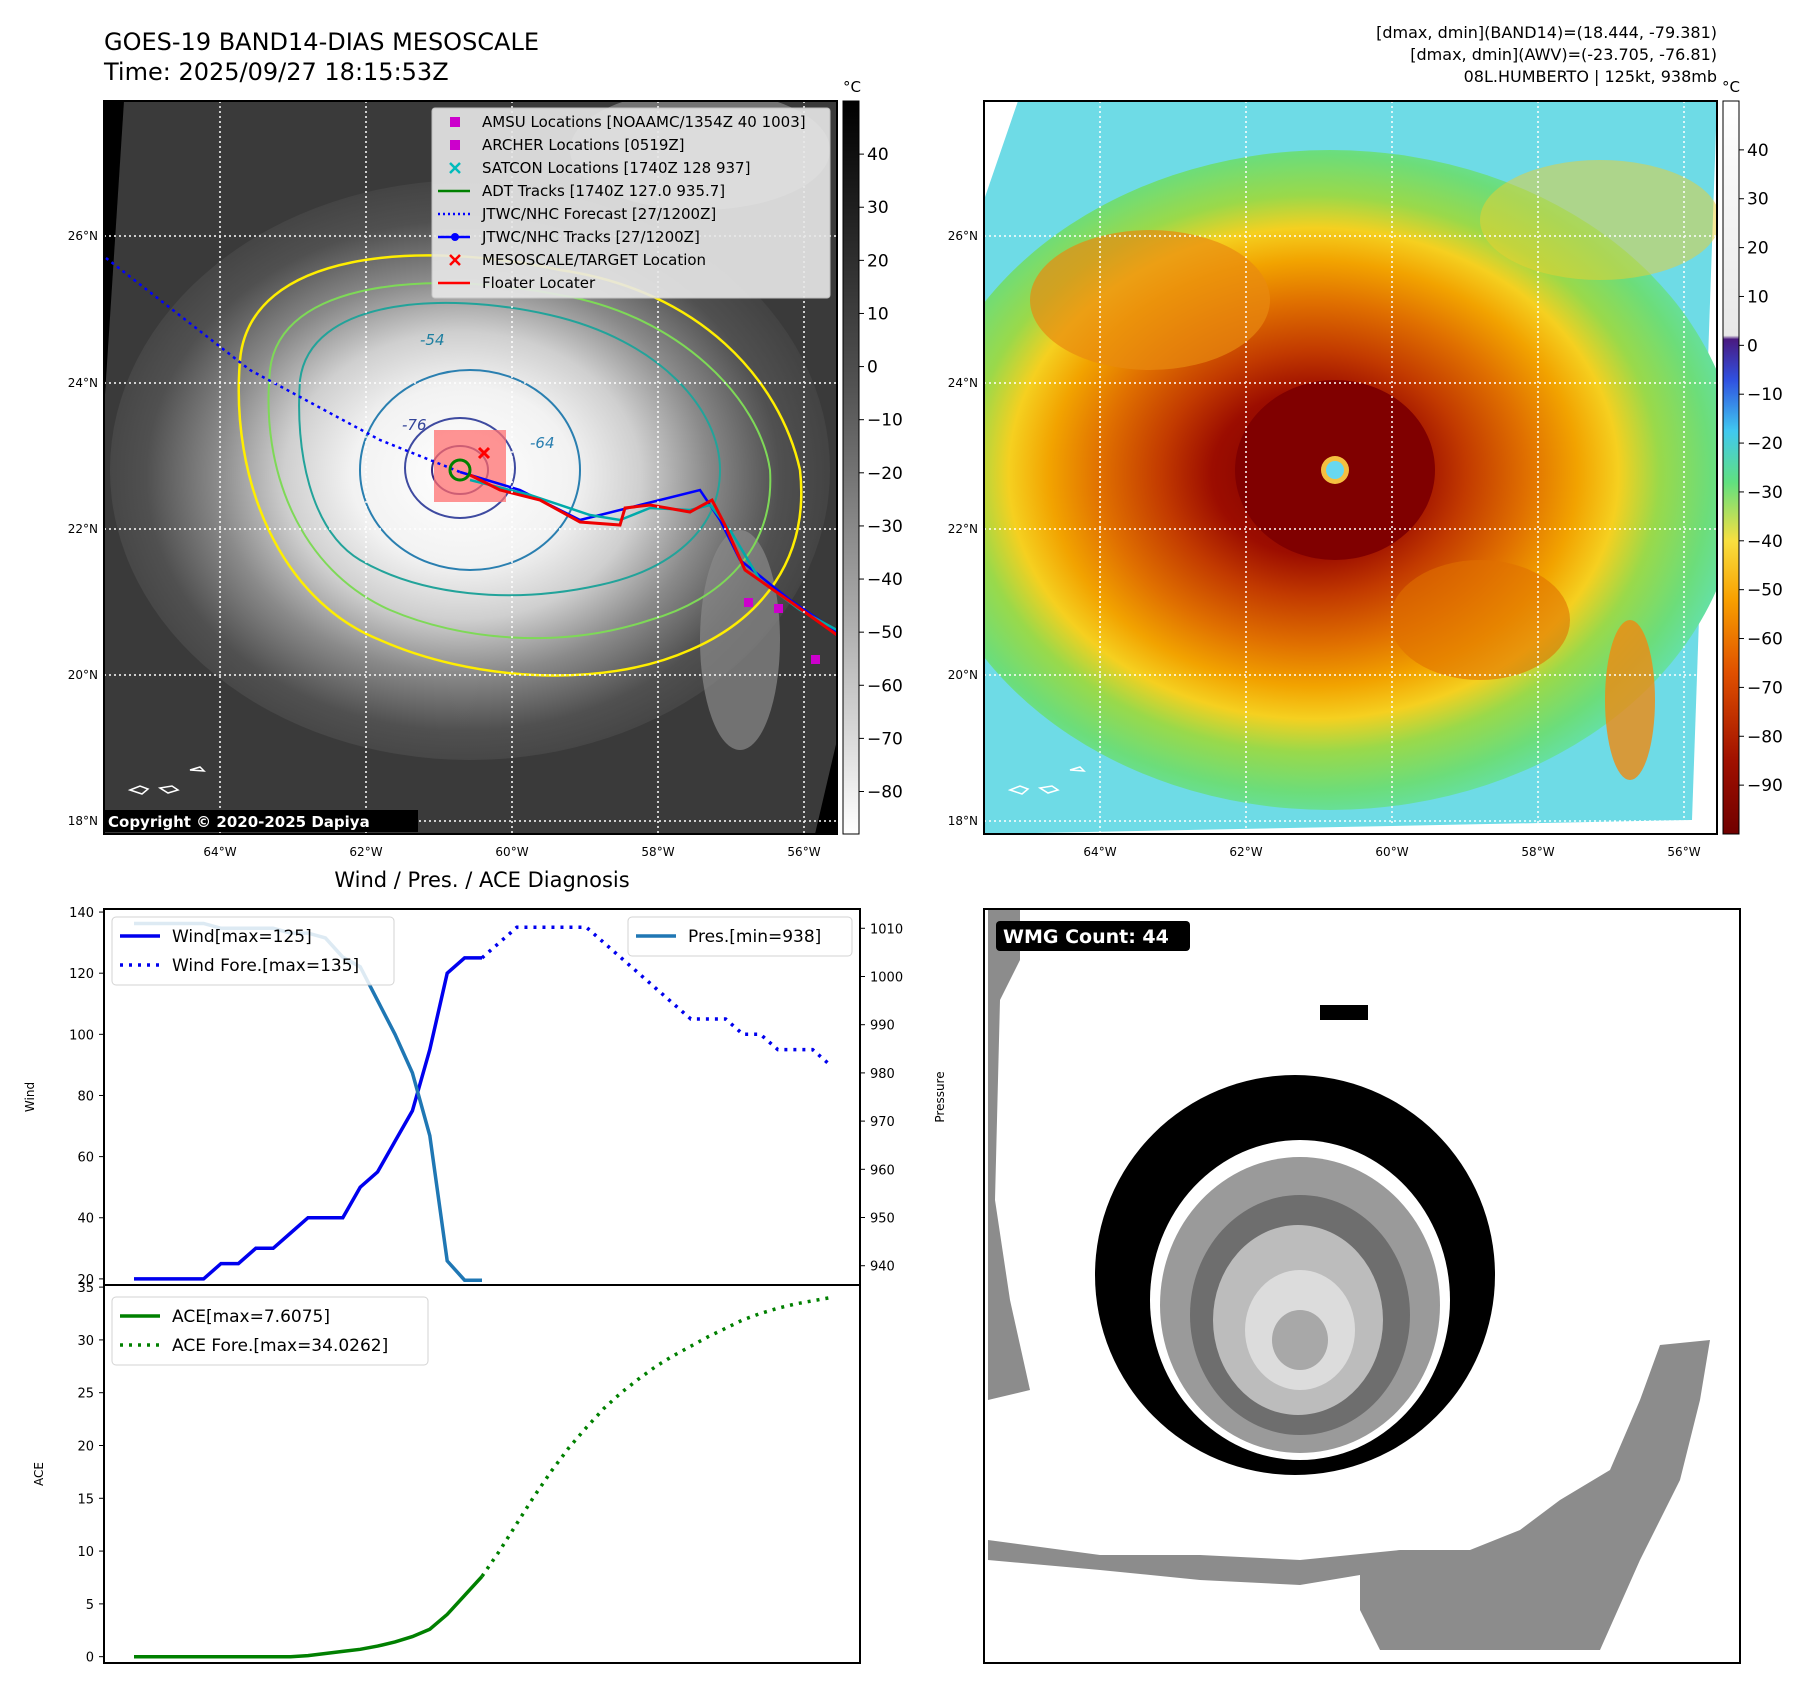  What do you see at coordinates (886, 977) in the screenshot?
I see `y2-tick-label: 1000` at bounding box center [886, 977].